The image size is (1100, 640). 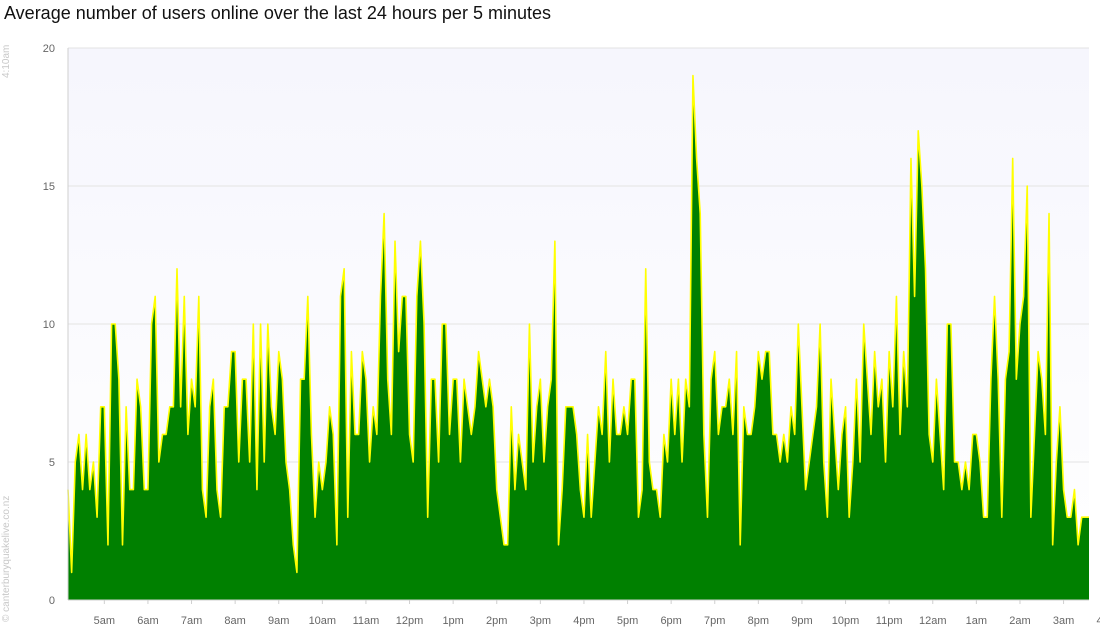 I want to click on x-tick-label: 10am, so click(x=323, y=621).